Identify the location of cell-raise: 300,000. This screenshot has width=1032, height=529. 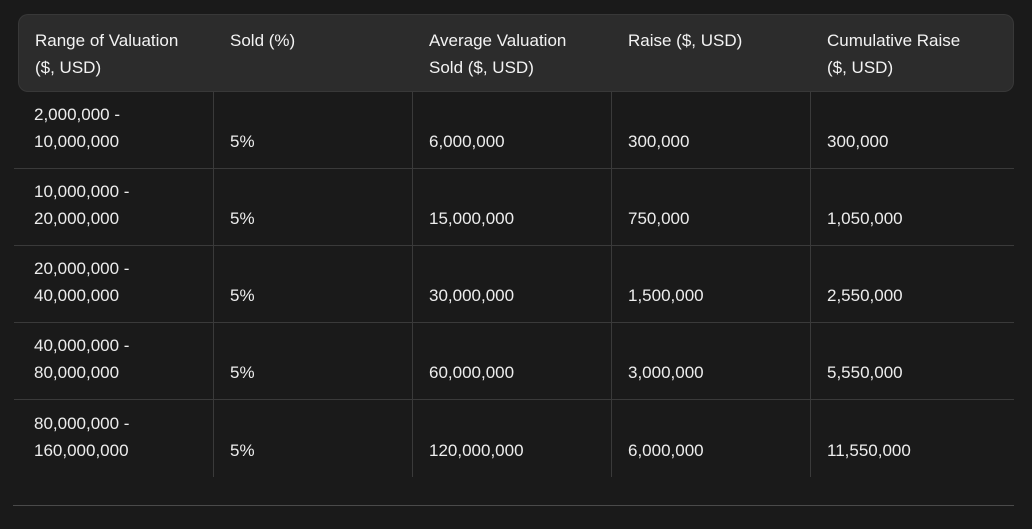
(710, 130).